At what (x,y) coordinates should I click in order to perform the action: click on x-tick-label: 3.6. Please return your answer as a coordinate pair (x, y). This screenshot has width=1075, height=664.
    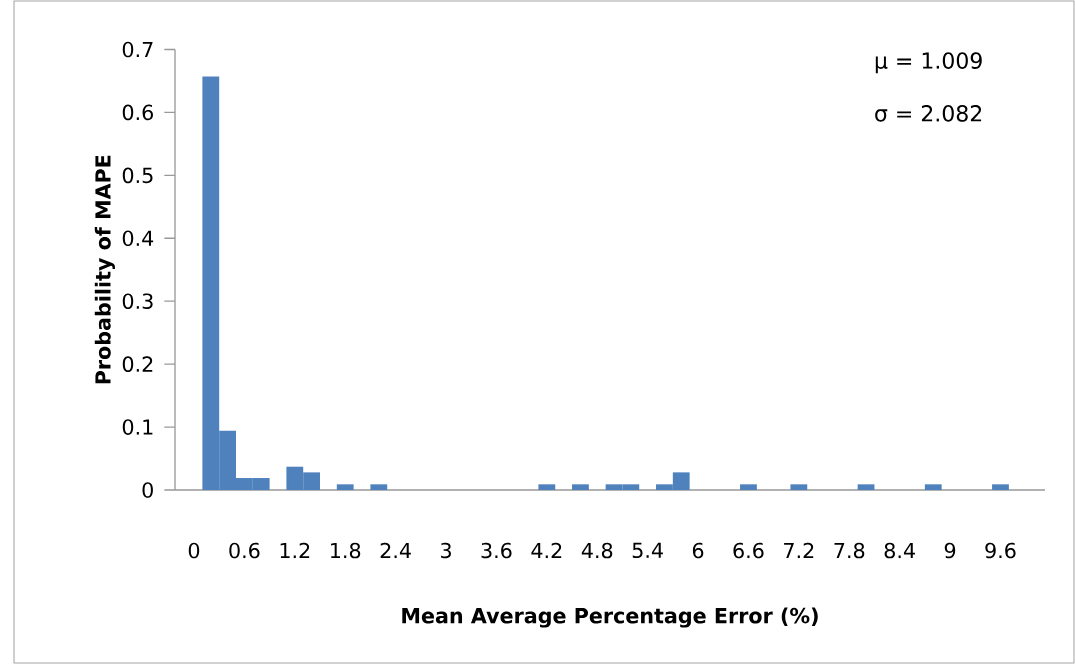
    Looking at the image, I should click on (496, 550).